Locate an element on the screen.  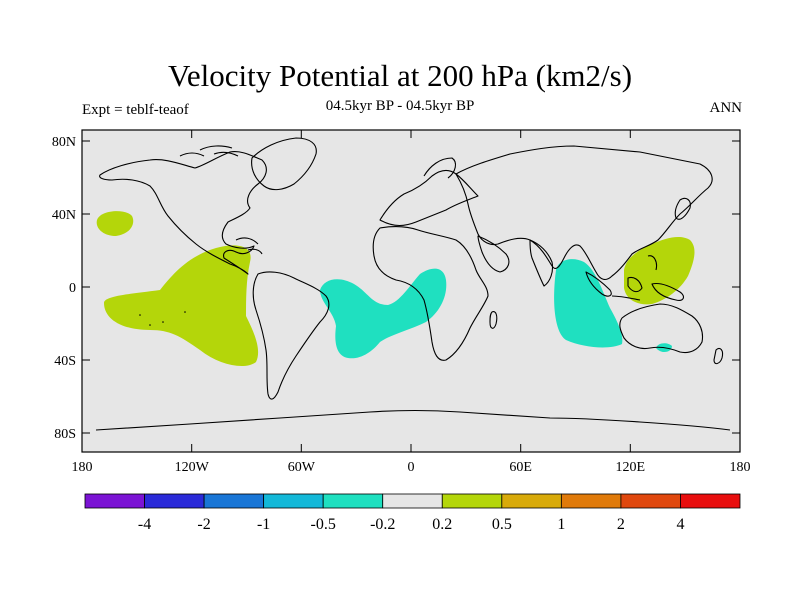
arabia-coast is located at coordinates (493, 254).